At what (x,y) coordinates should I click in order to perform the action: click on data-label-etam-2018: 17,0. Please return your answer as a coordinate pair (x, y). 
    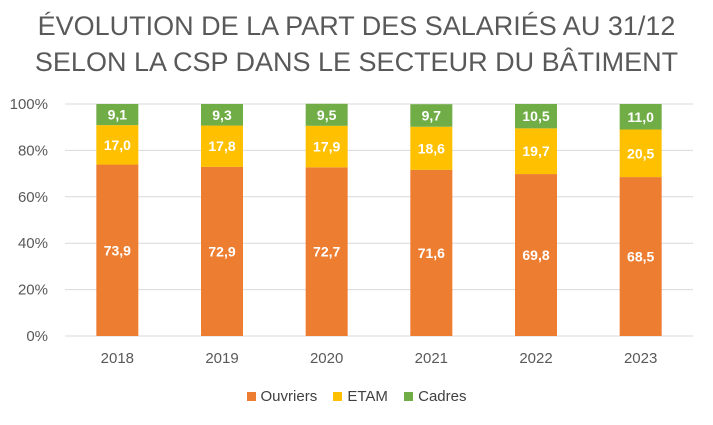
    Looking at the image, I should click on (117, 145).